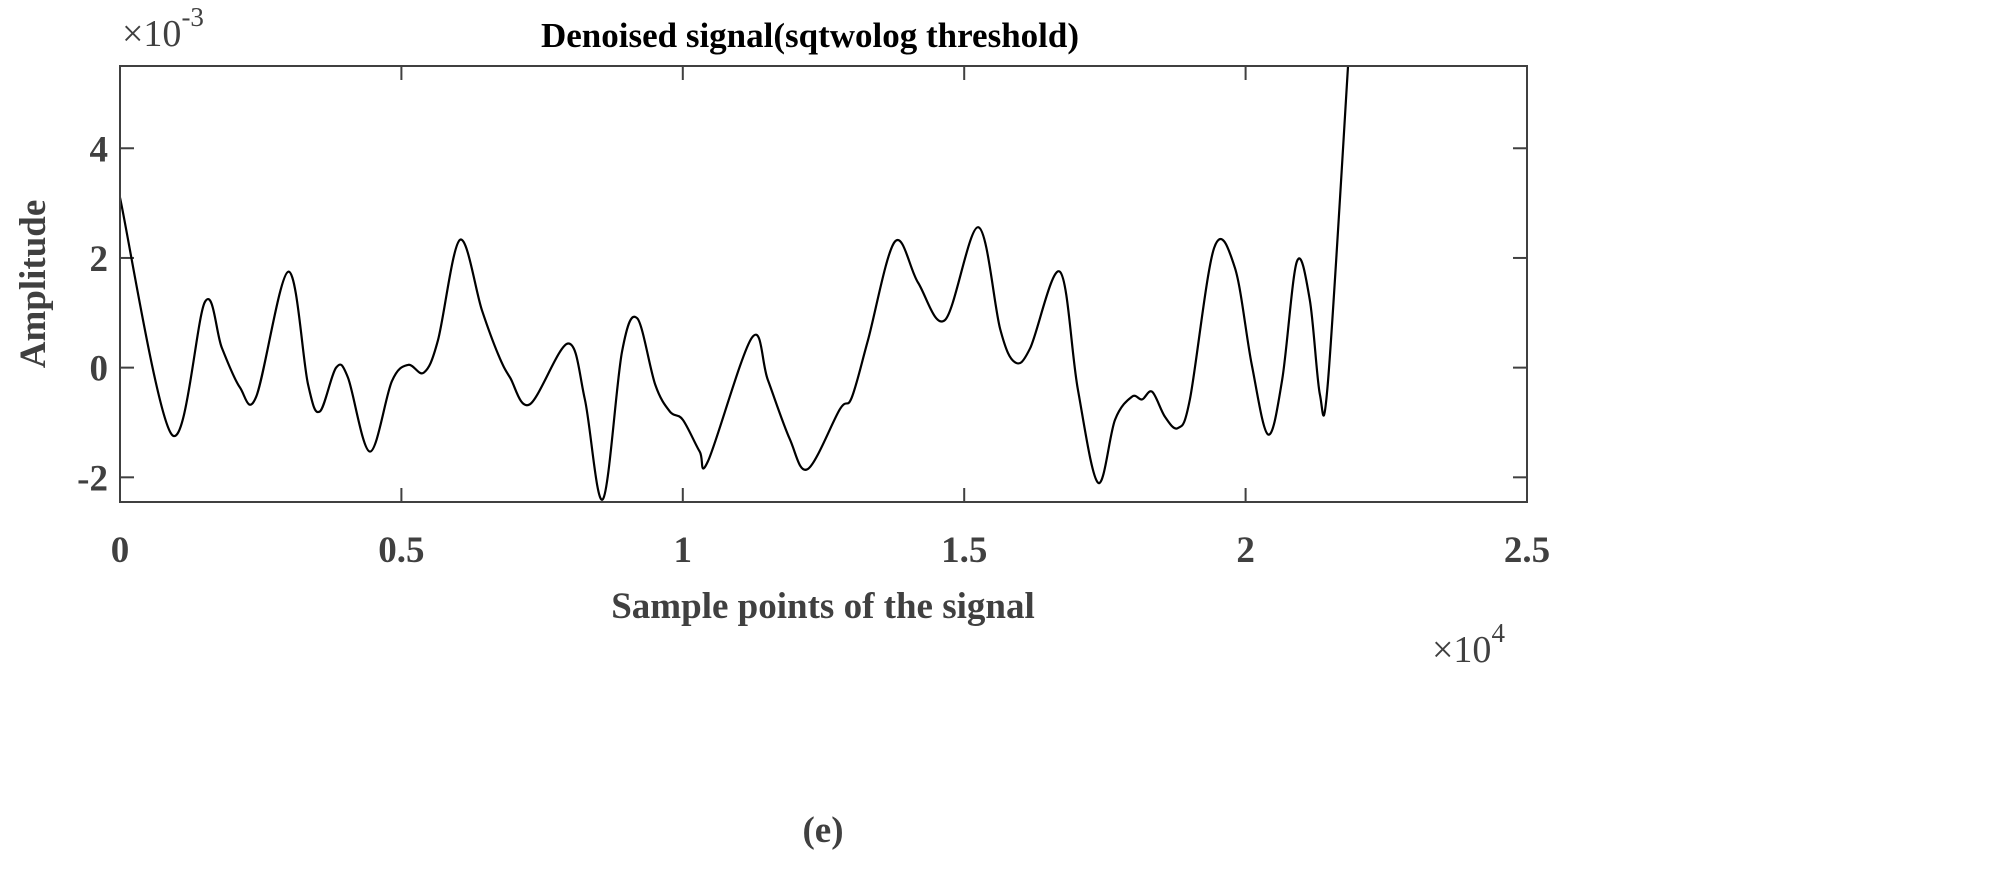  I want to click on y-tick-label: 4, so click(99, 149).